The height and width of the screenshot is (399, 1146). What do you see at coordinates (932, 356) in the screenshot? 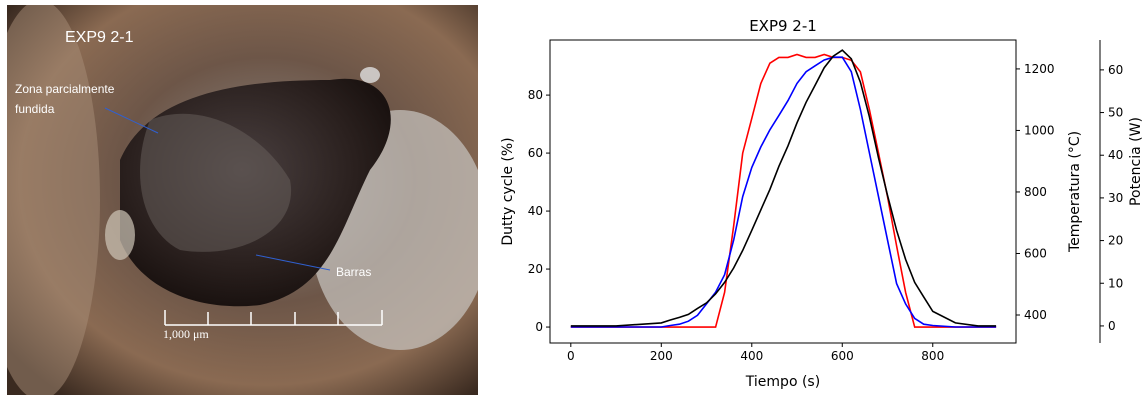
I see `x-tick-label: 800` at bounding box center [932, 356].